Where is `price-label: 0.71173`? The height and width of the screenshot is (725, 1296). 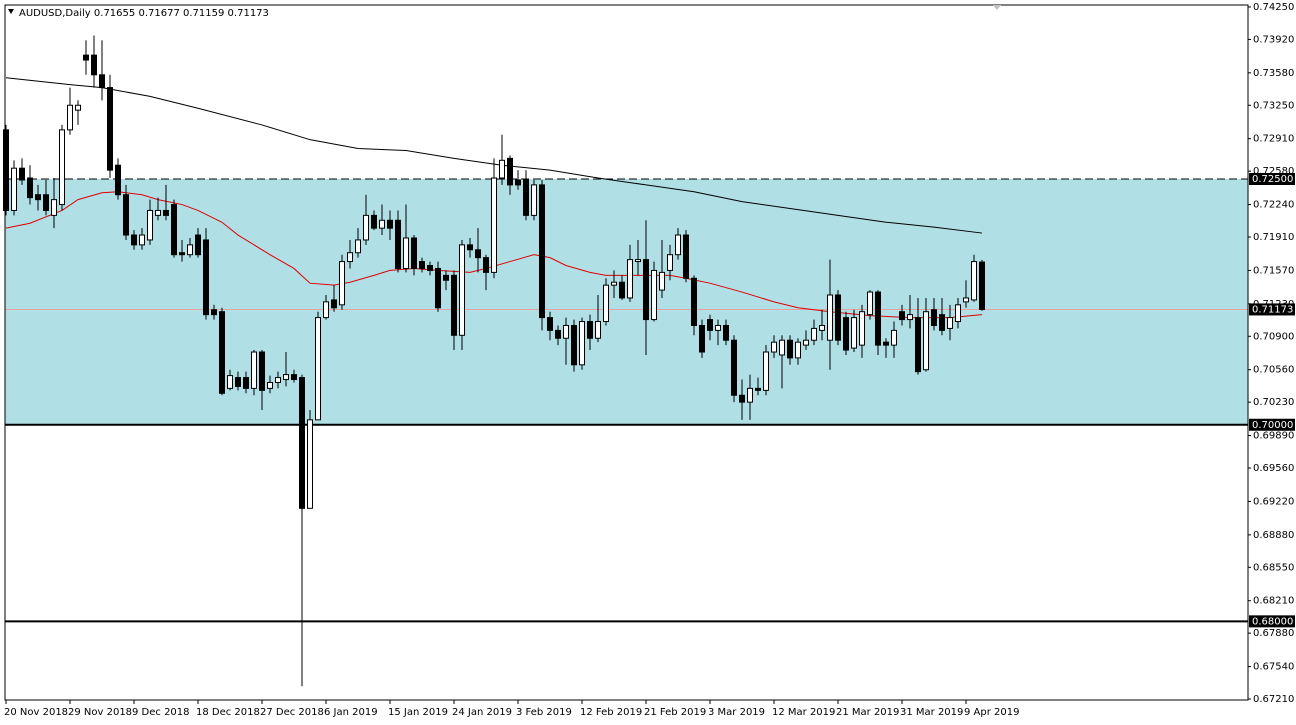 price-label: 0.71173 is located at coordinates (1272, 309).